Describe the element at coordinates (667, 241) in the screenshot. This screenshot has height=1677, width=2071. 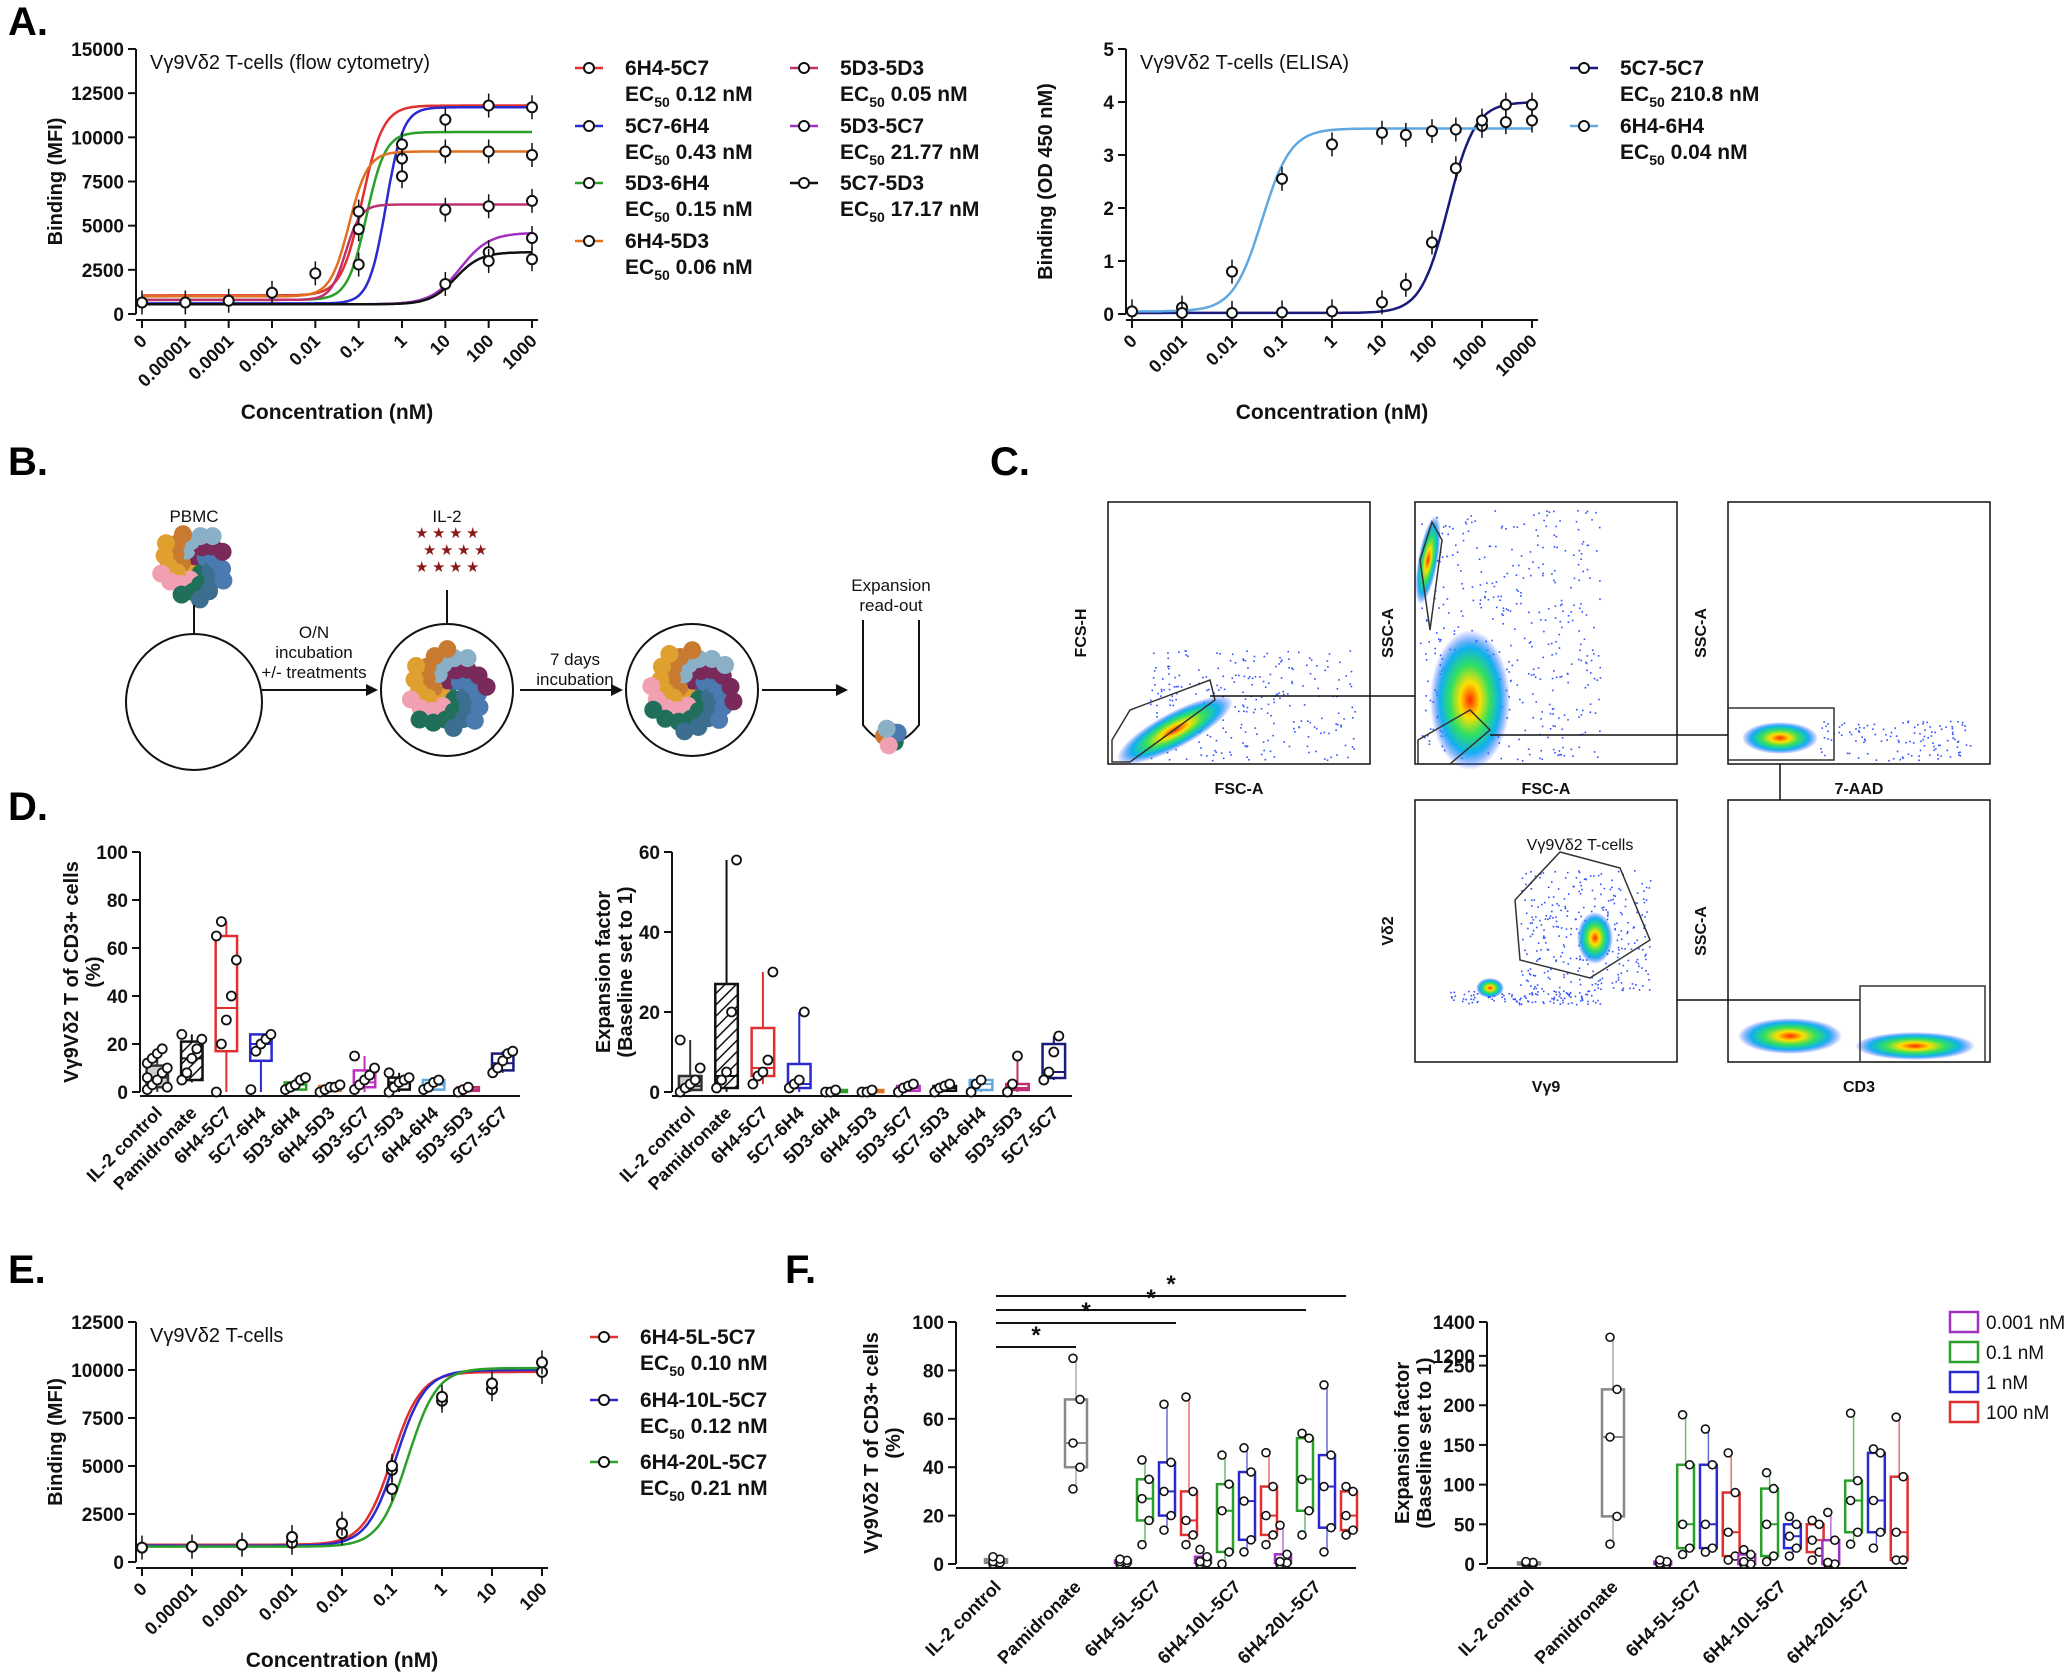
I see `legend-a1-label: 6H4-5D3` at that location.